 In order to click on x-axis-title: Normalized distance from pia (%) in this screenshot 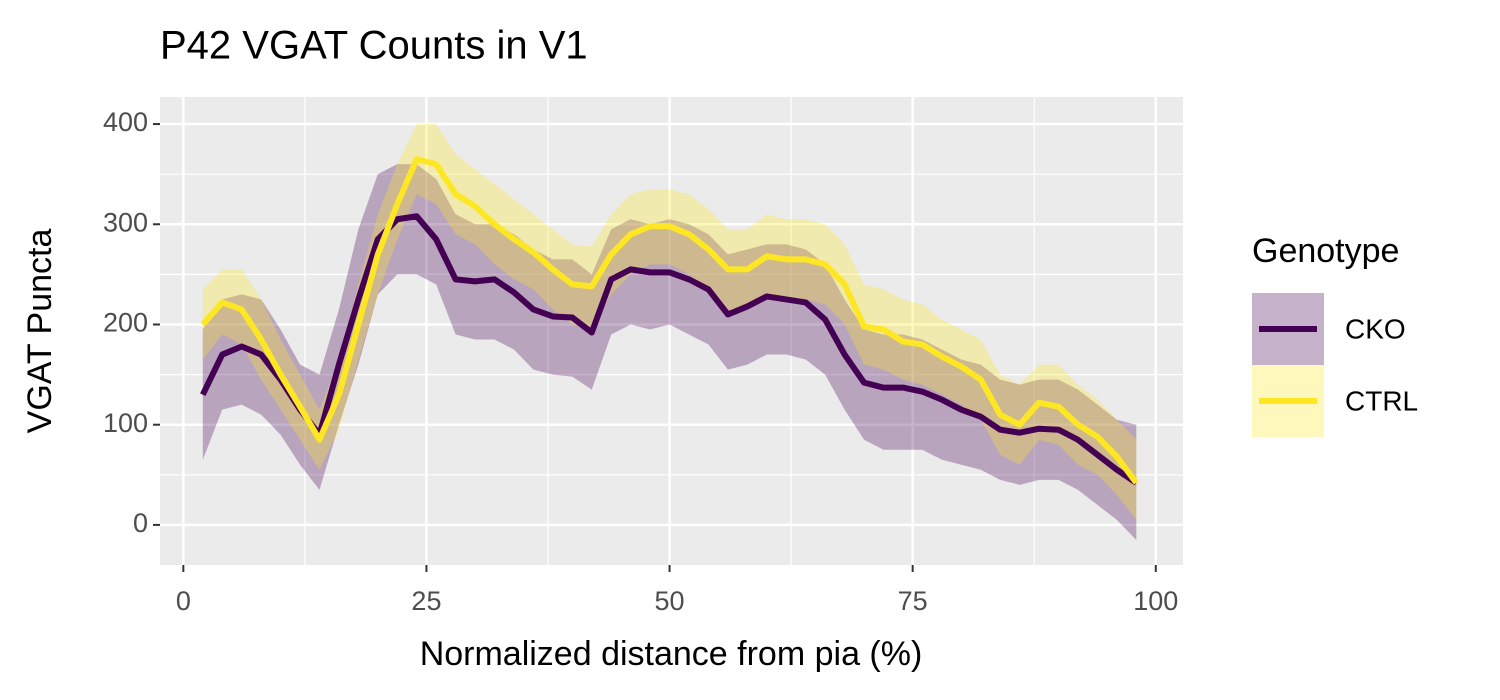, I will do `click(671, 654)`.